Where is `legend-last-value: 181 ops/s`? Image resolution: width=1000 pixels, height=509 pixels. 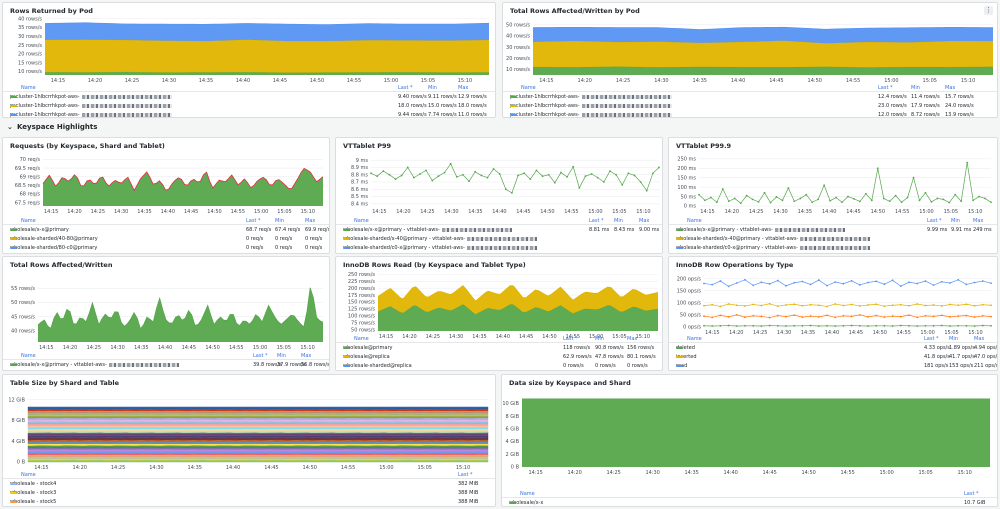
legend-last-value: 181 ops/s is located at coordinates (936, 366).